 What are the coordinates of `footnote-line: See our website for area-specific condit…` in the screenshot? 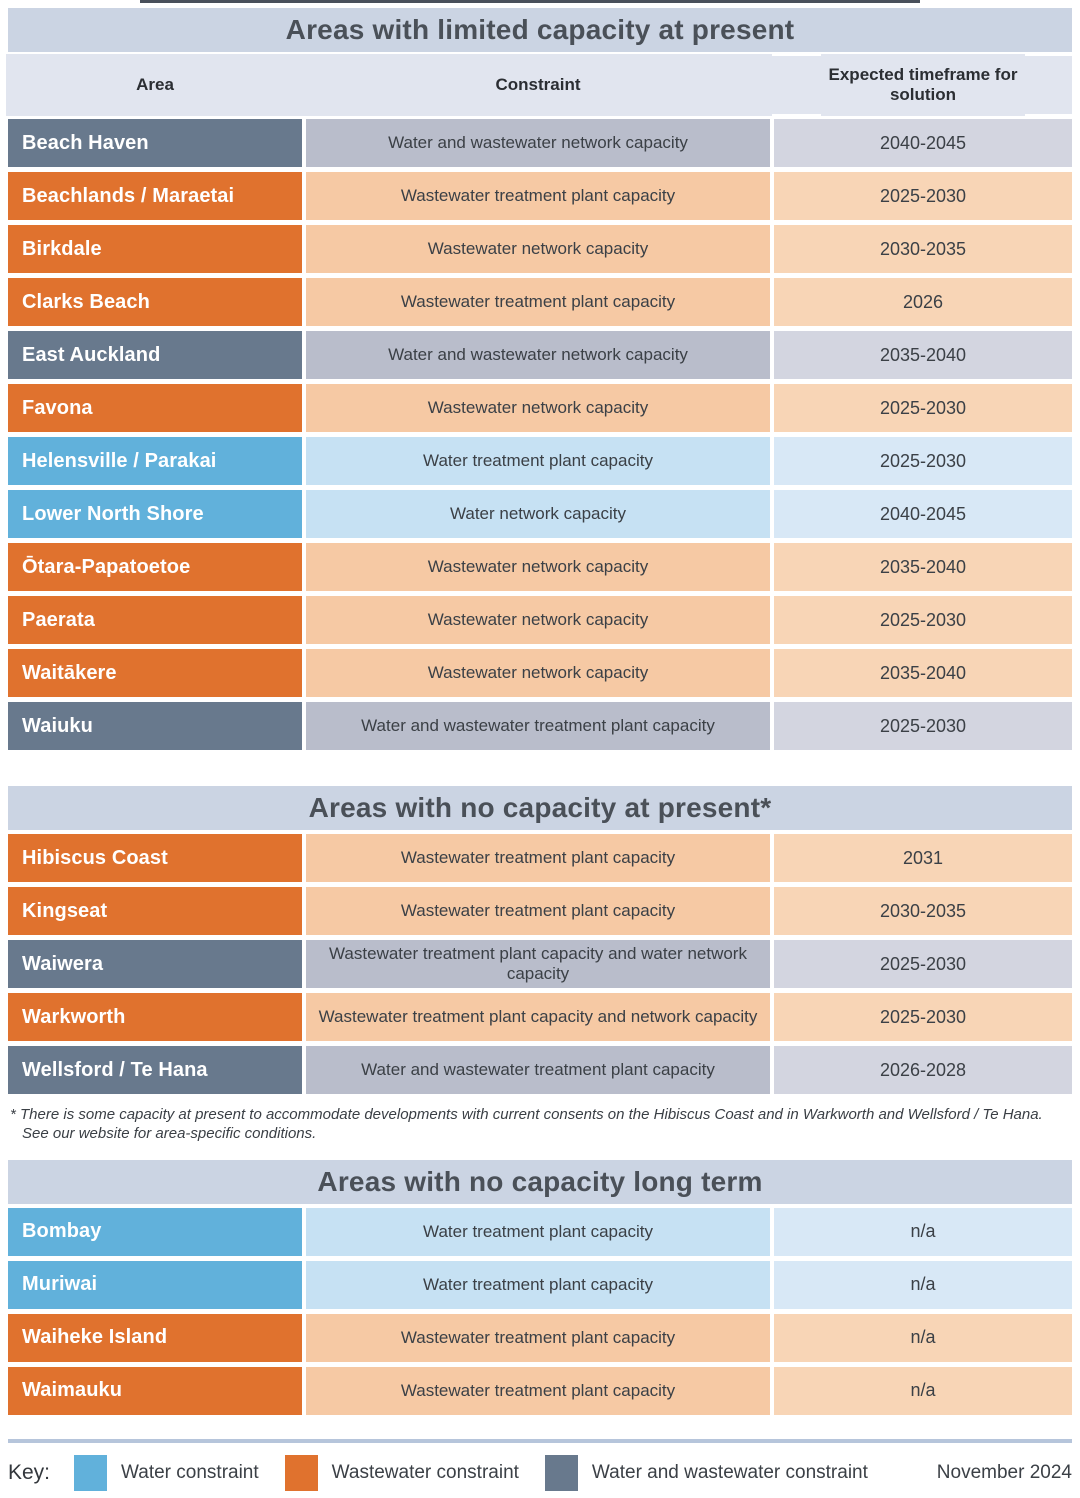 It's located at (169, 1133).